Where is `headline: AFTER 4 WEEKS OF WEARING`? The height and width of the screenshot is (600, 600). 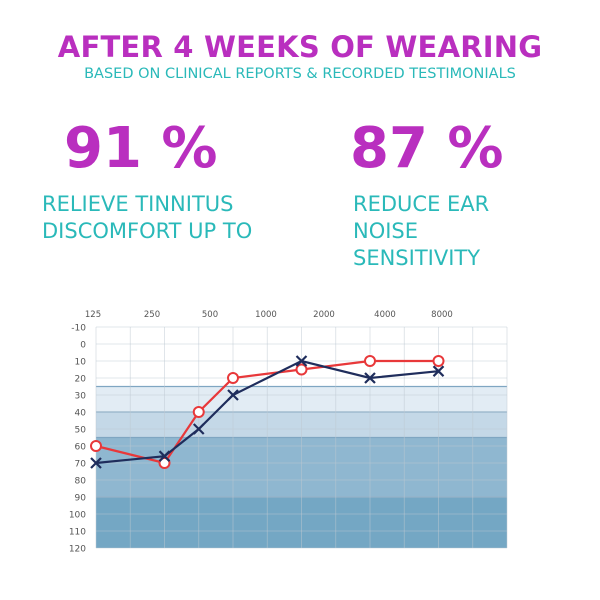 headline: AFTER 4 WEEKS OF WEARING is located at coordinates (300, 47).